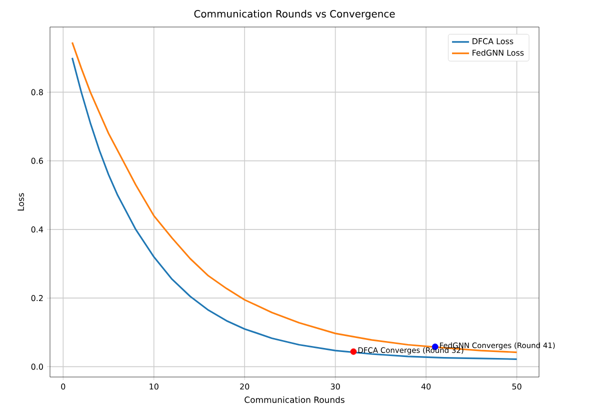 The height and width of the screenshot is (413, 597). I want to click on x-axis-title: Communication Rounds, so click(294, 399).